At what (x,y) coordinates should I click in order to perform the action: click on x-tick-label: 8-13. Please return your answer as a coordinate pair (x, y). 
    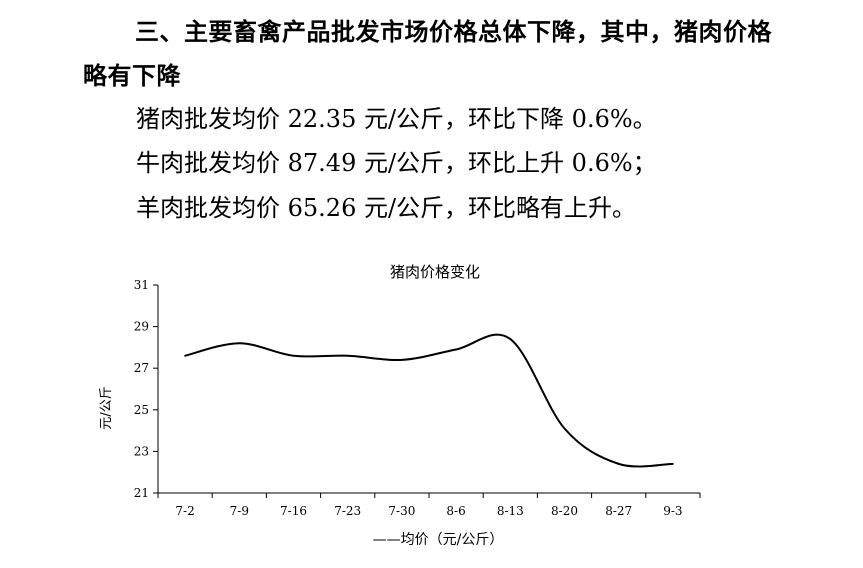
    Looking at the image, I should click on (510, 511).